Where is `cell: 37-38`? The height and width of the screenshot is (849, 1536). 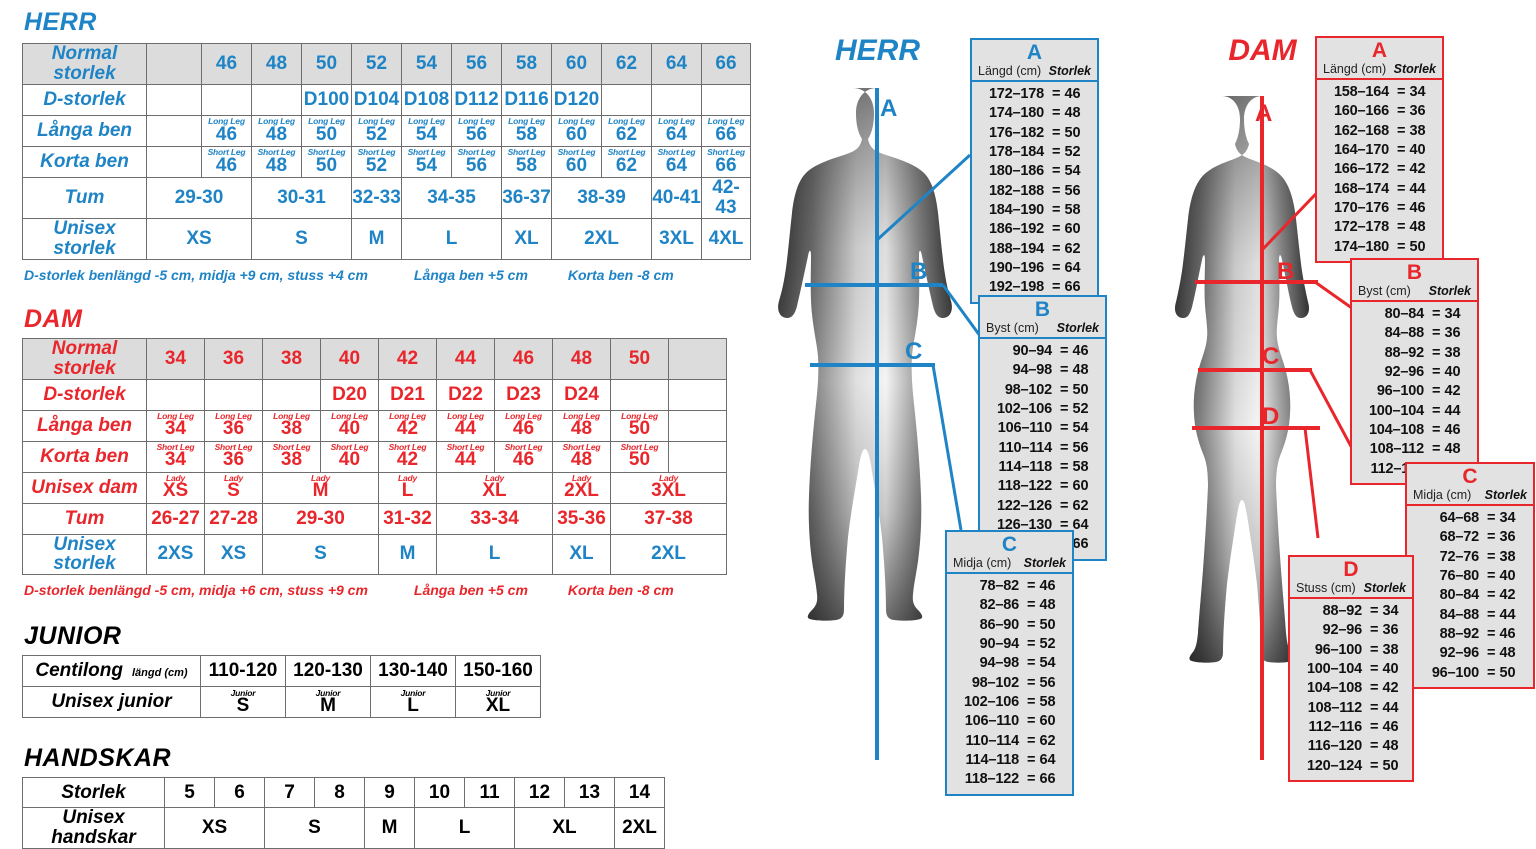 cell: 37-38 is located at coordinates (668, 518).